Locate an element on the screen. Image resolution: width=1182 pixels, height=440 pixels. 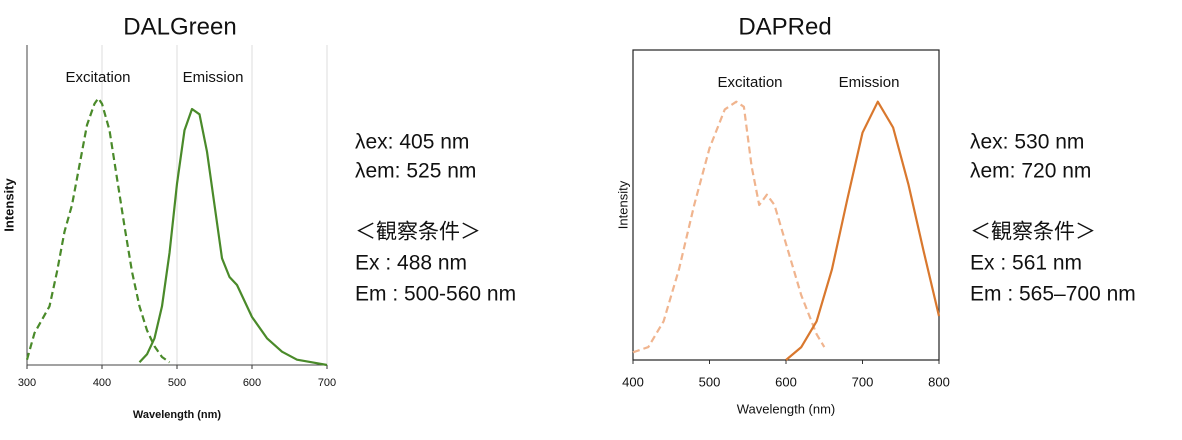
x-tick-label: 800 is located at coordinates (939, 381).